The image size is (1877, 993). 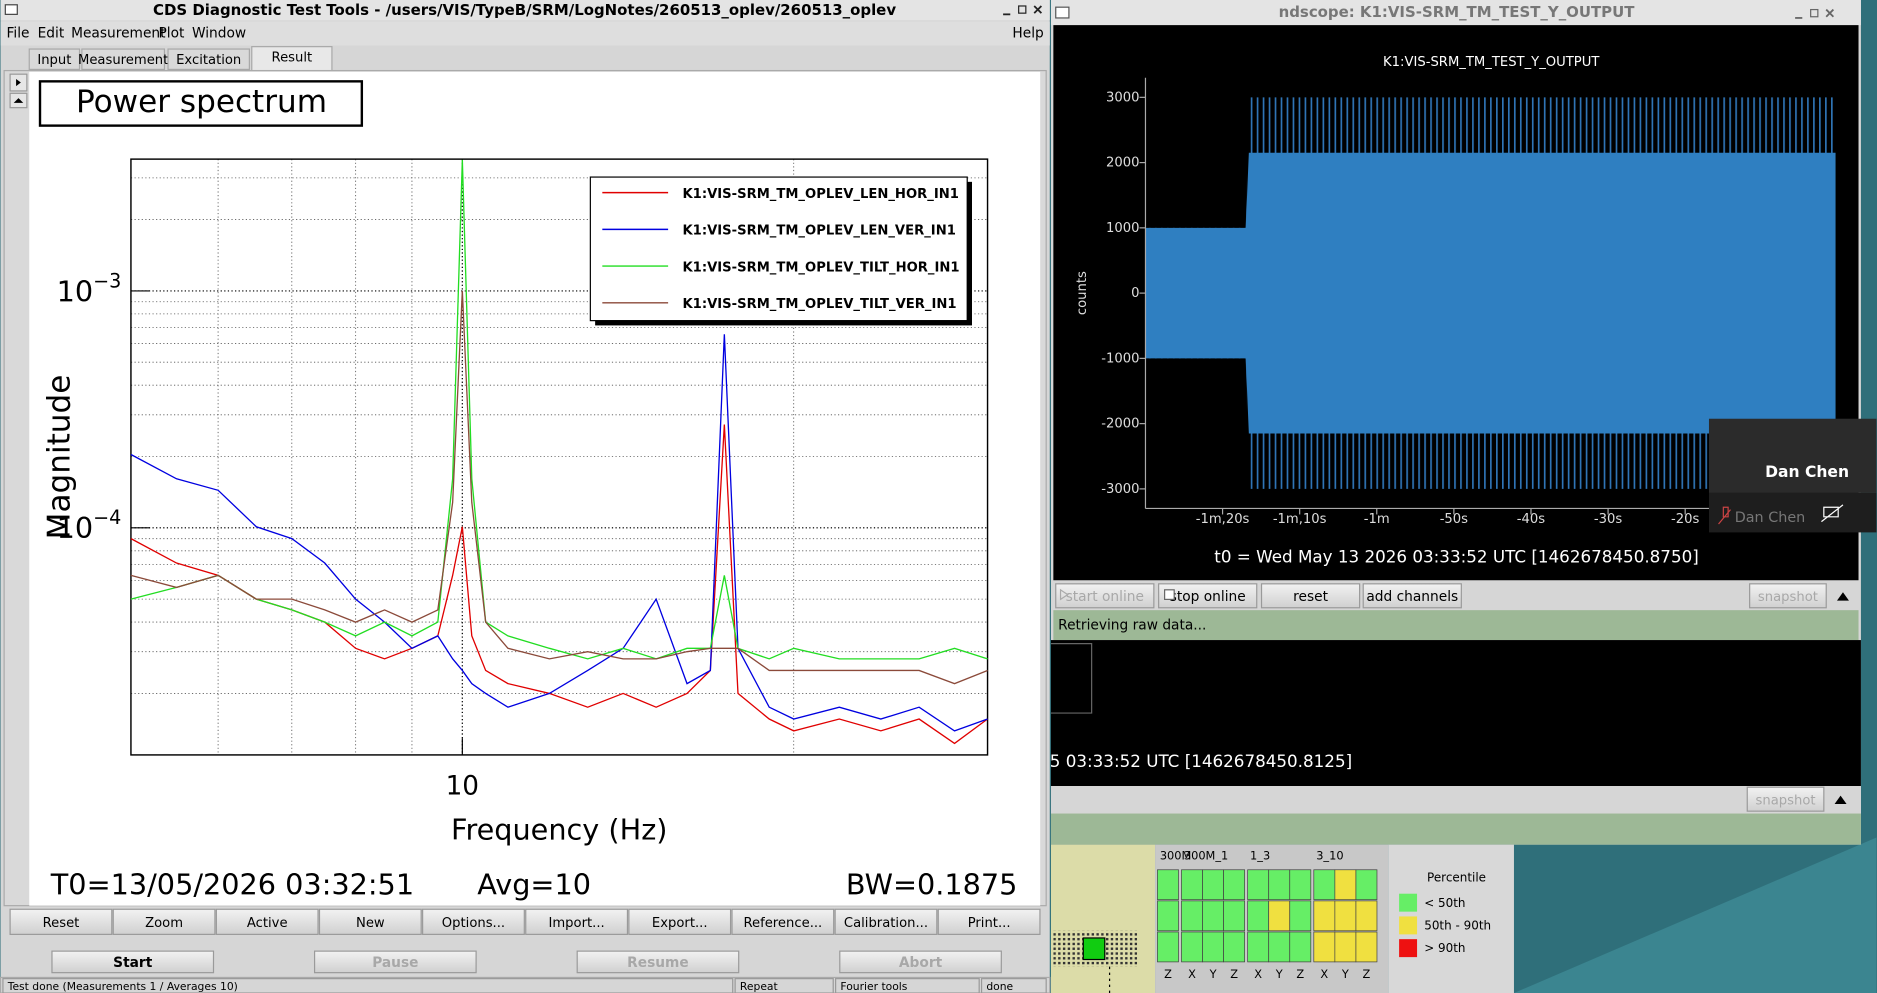 I want to click on ndscope-titlebar, so click(x=1455, y=13).